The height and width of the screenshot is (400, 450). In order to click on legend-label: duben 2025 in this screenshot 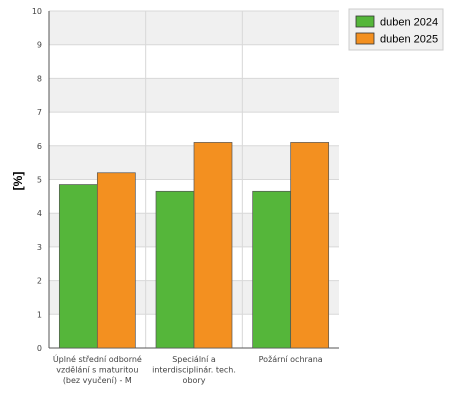, I will do `click(409, 40)`.